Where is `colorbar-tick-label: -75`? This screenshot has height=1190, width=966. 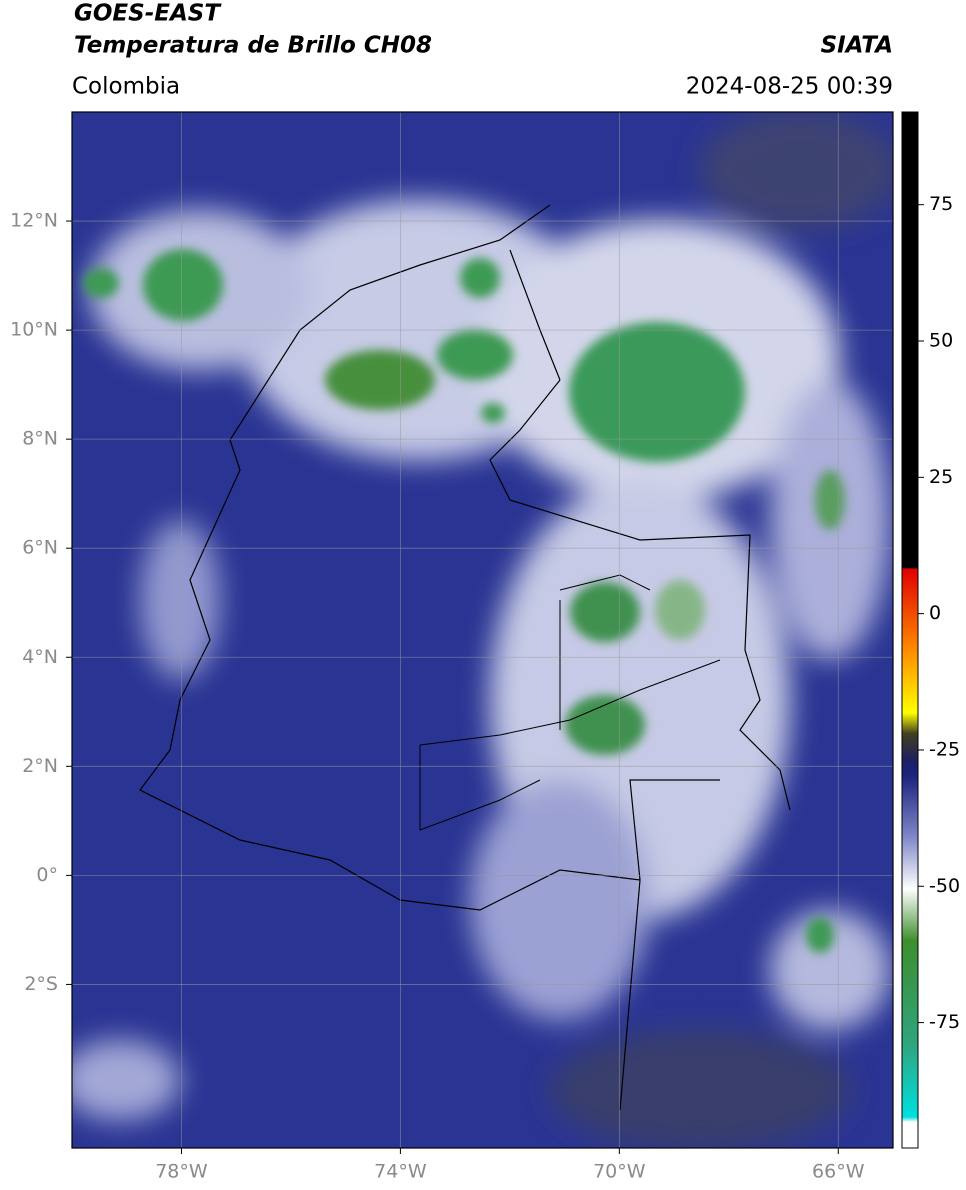 colorbar-tick-label: -75 is located at coordinates (944, 1022).